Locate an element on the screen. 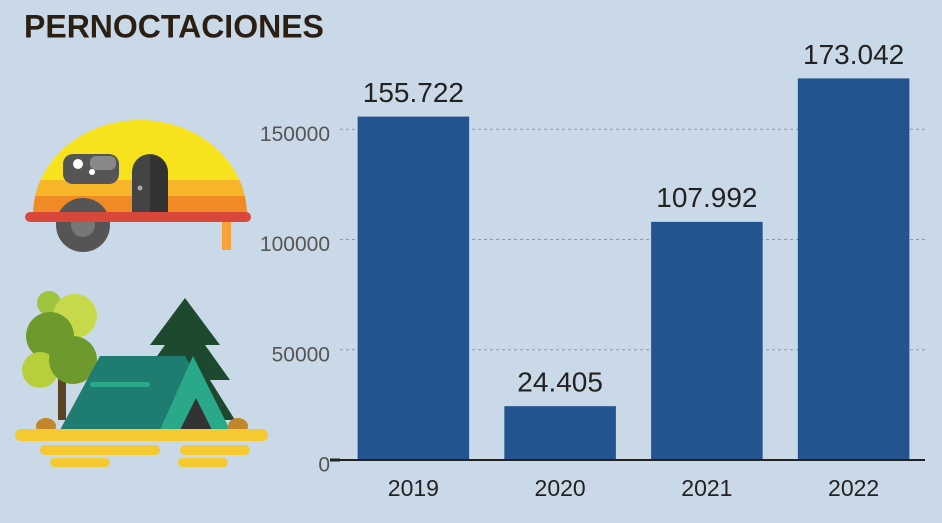 This screenshot has width=942, height=523. value-label: 107.992 is located at coordinates (706, 197).